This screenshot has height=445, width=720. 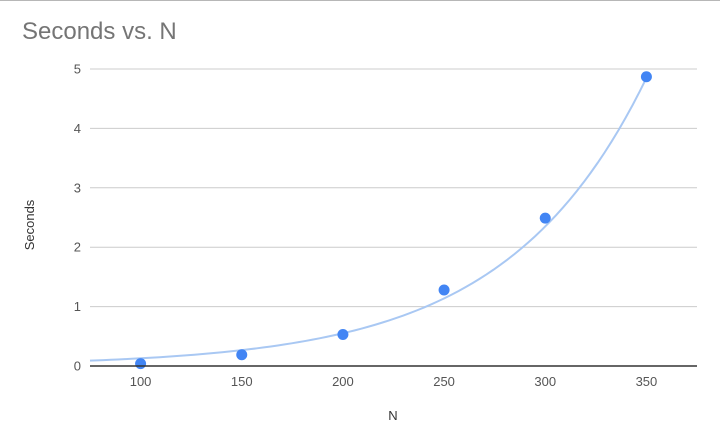 What do you see at coordinates (394, 381) in the screenshot?
I see `x-tick-labels: 100 150 200 250 300 350` at bounding box center [394, 381].